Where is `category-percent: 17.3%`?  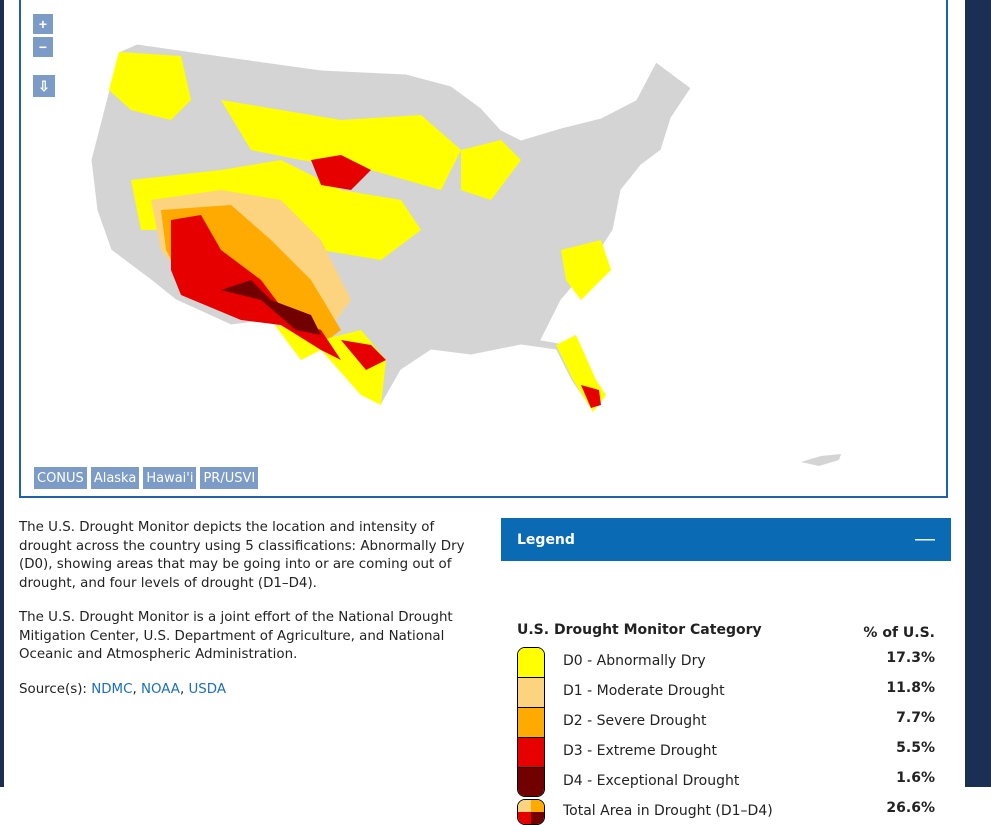
category-percent: 17.3% is located at coordinates (910, 658).